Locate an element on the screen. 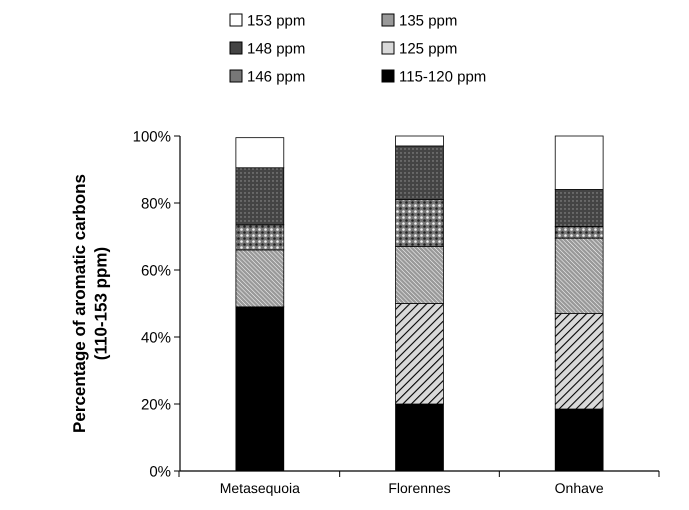  y-tick-label: 40% is located at coordinates (155, 337).